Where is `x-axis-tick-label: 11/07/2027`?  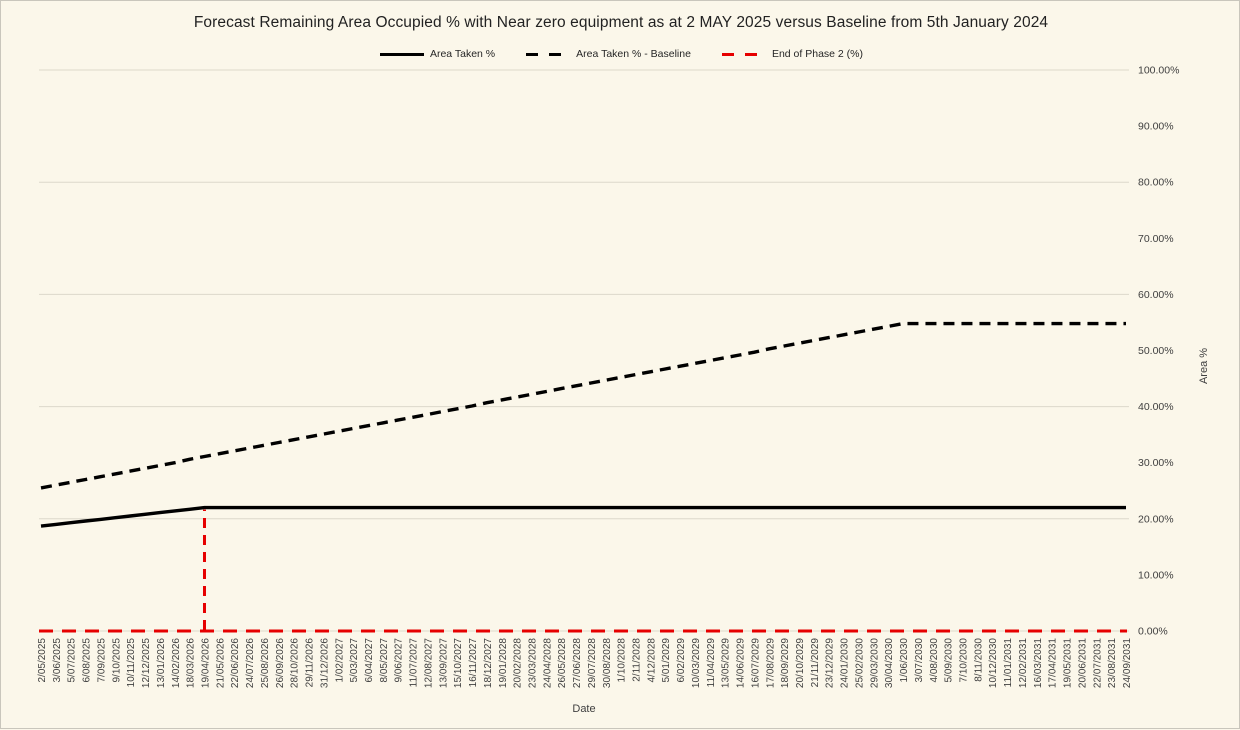 x-axis-tick-label: 11/07/2027 is located at coordinates (414, 663).